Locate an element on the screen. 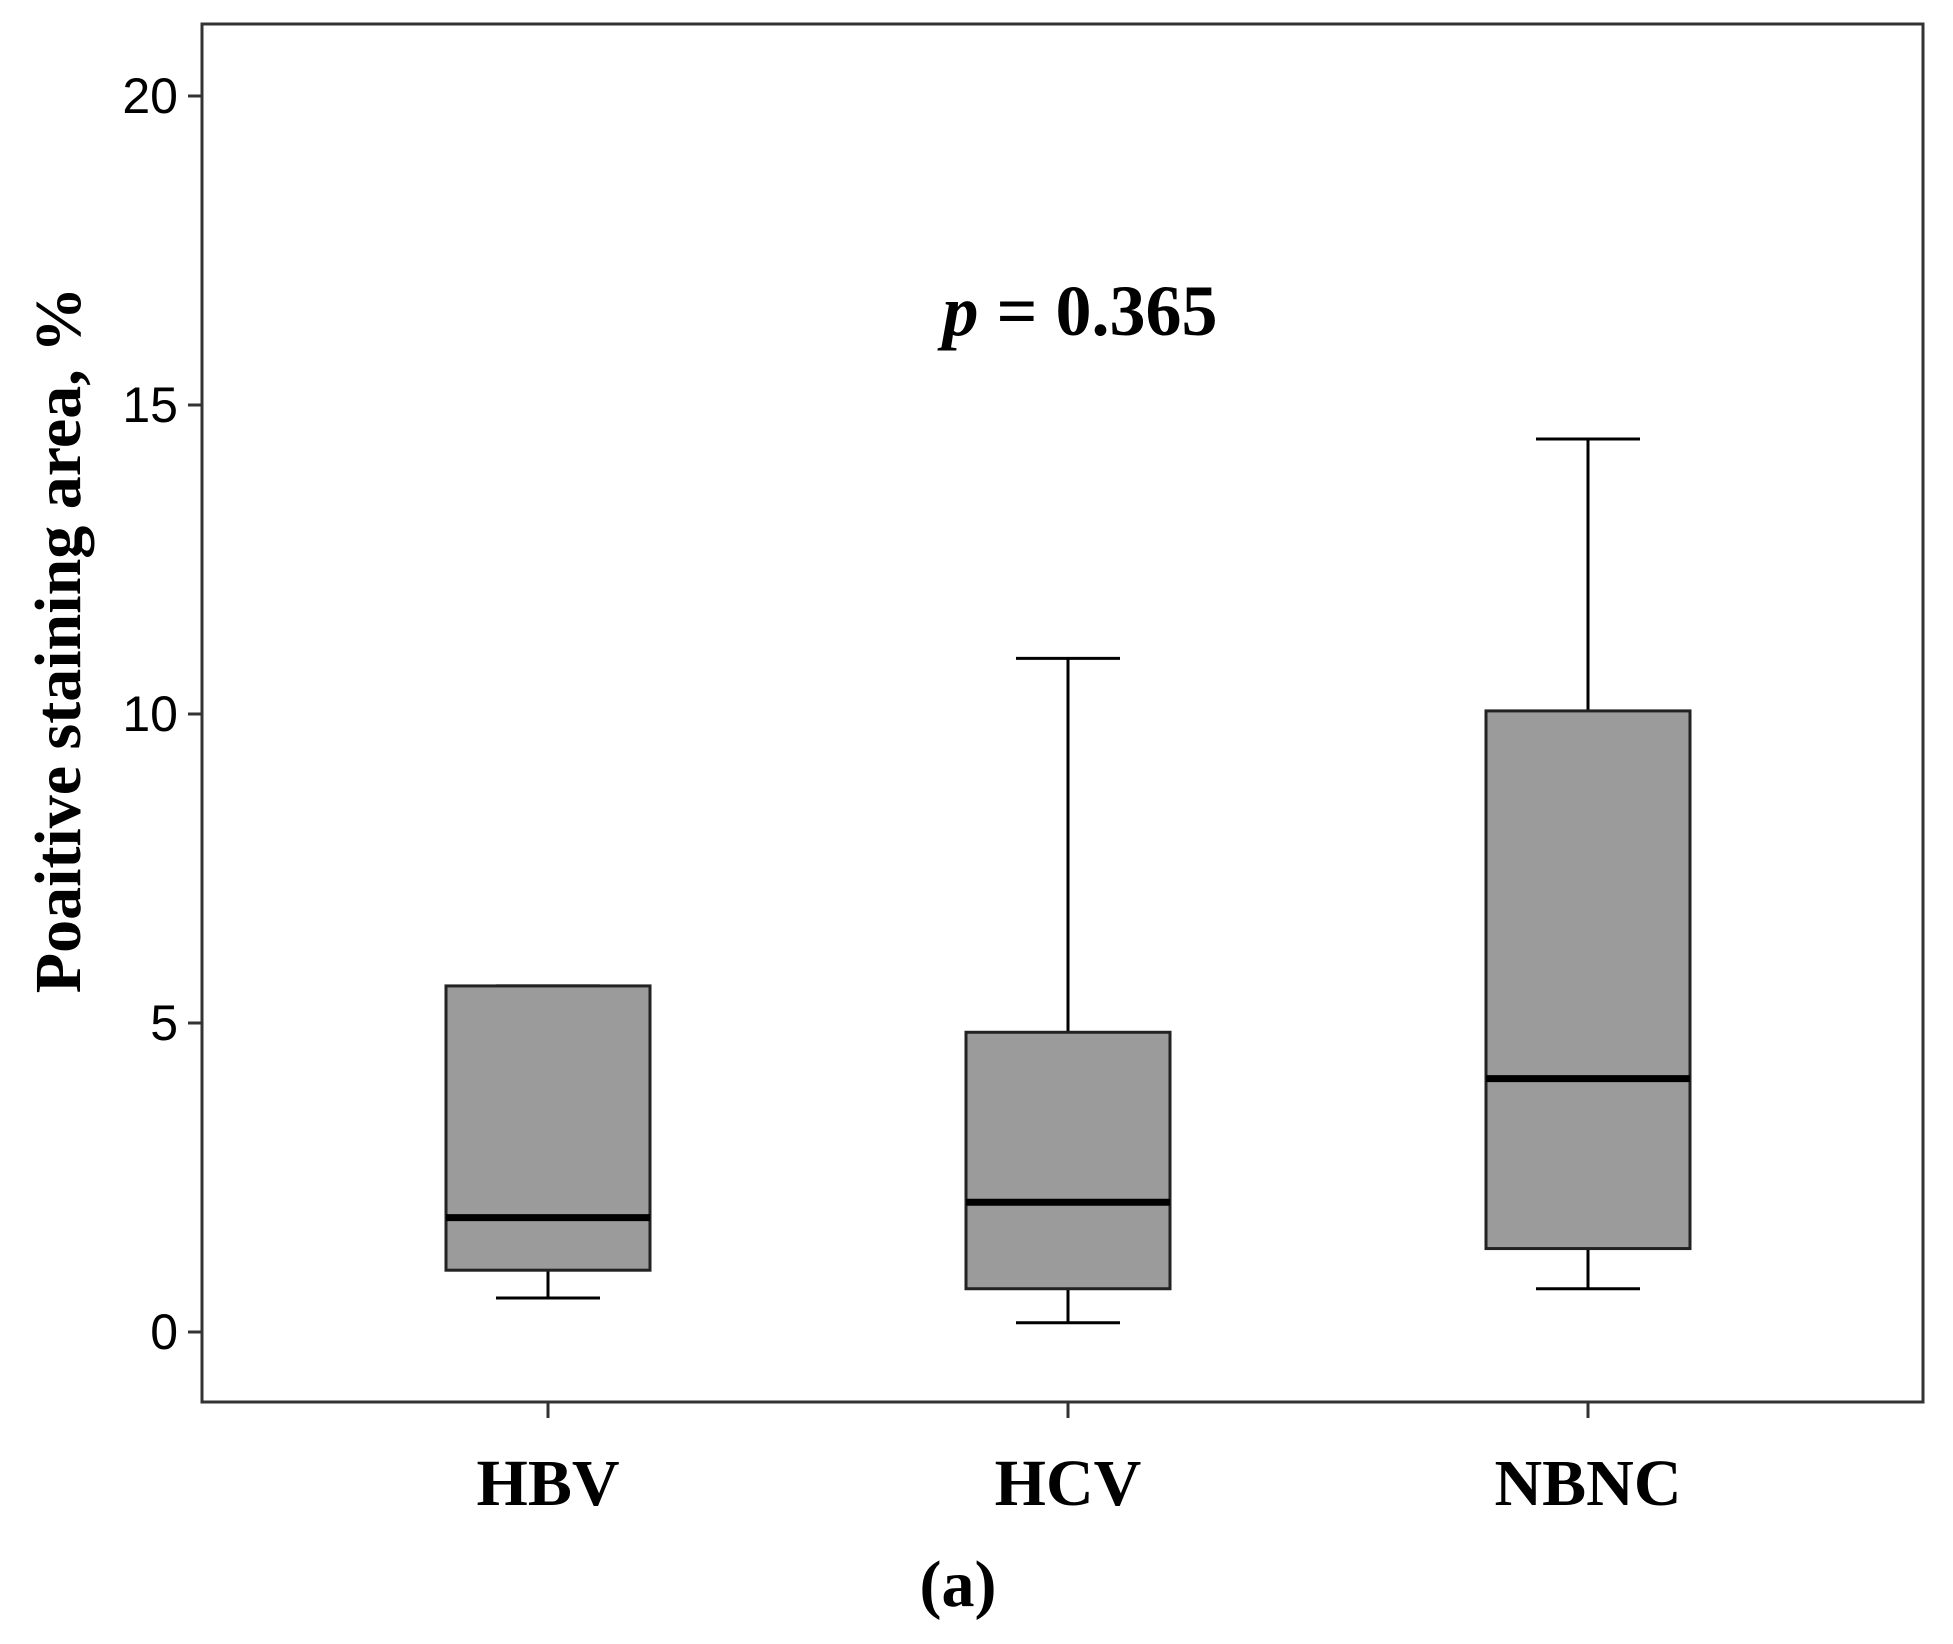 The image size is (1953, 1644). y-tick-label: 10 is located at coordinates (150, 714).